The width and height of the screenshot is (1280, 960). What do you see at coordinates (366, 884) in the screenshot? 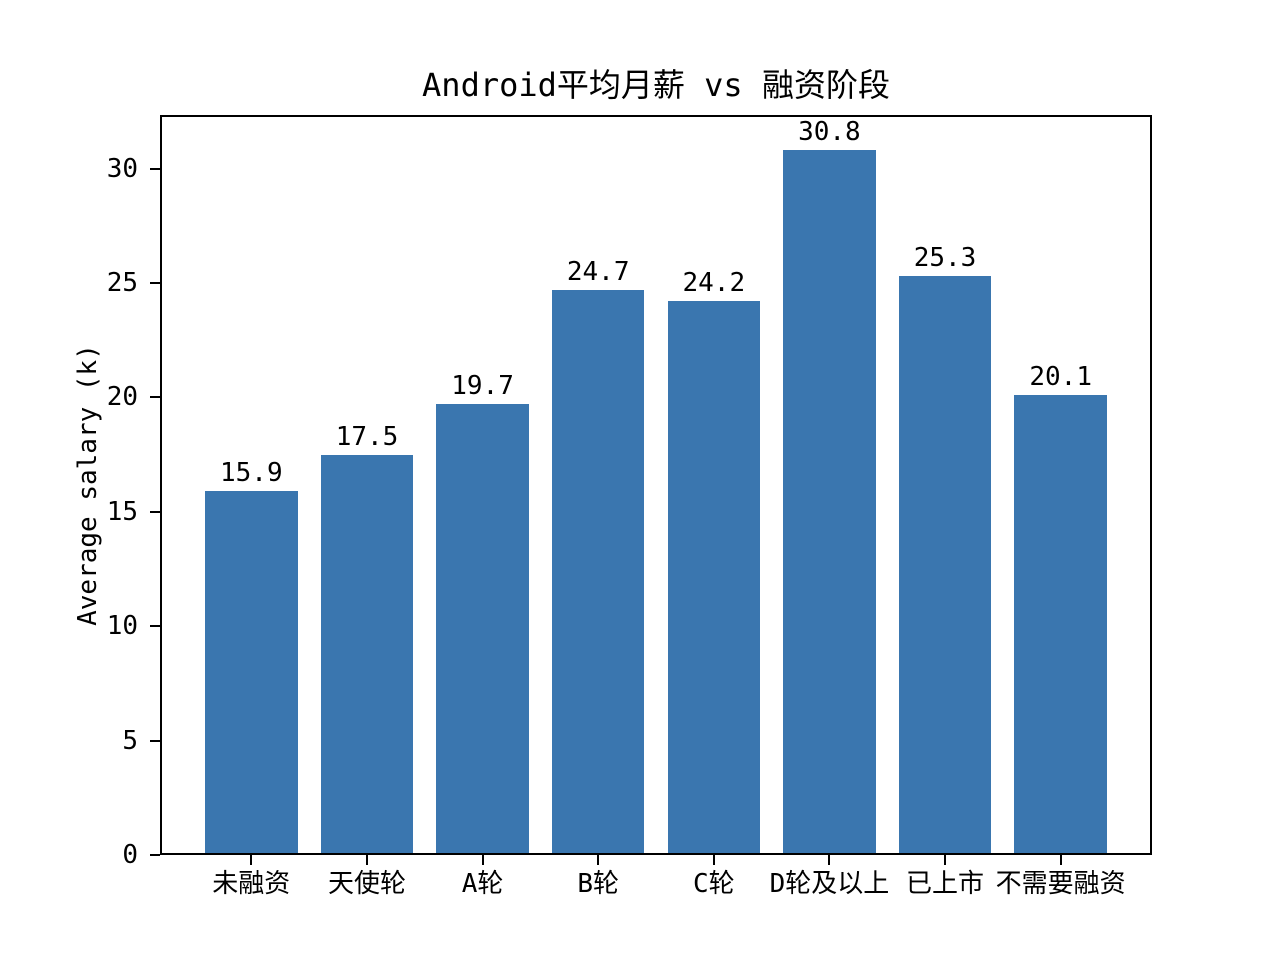
I see `x-tick-label: 天使轮` at bounding box center [366, 884].